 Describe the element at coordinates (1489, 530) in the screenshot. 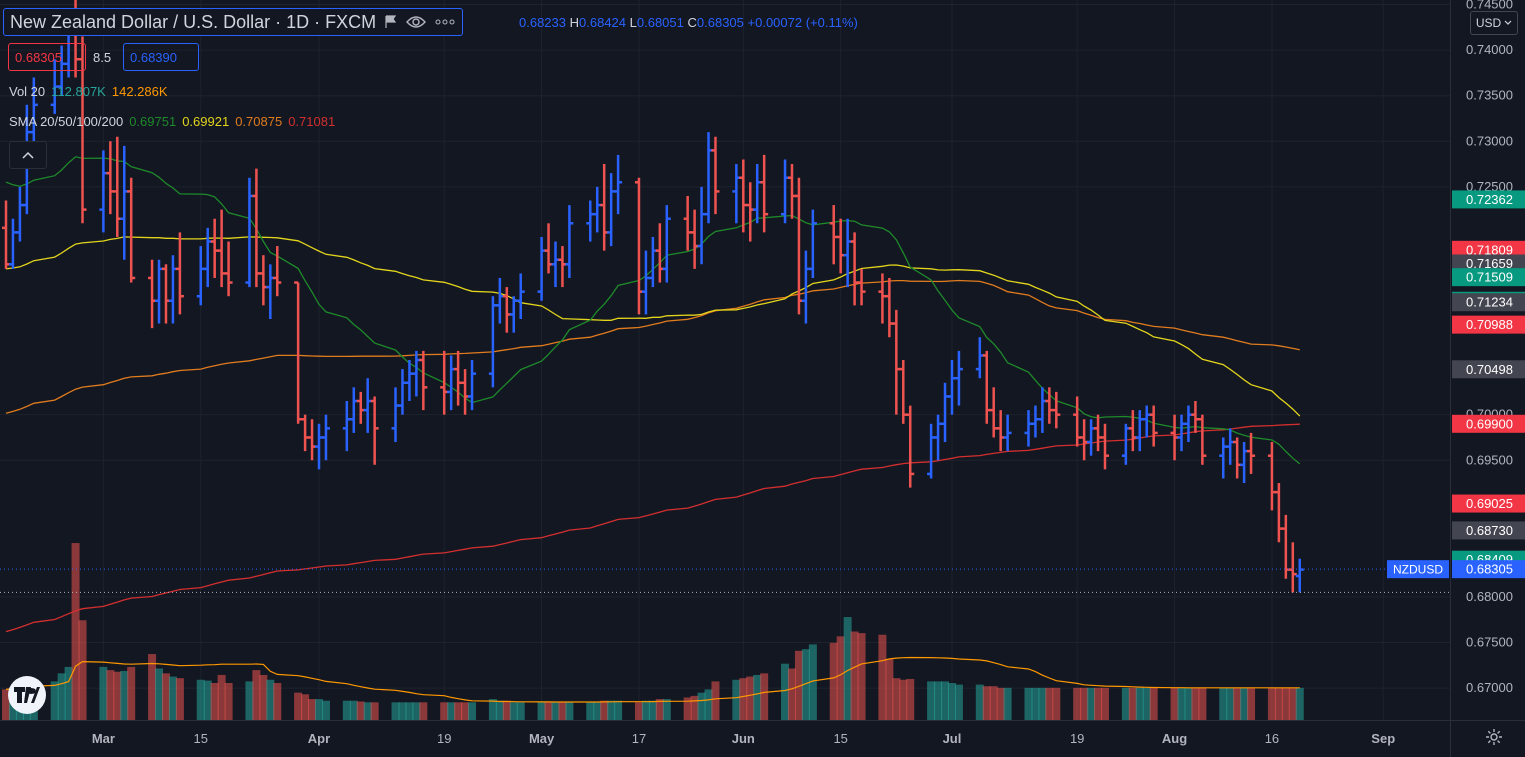

I see `price-label: 0.68730` at that location.